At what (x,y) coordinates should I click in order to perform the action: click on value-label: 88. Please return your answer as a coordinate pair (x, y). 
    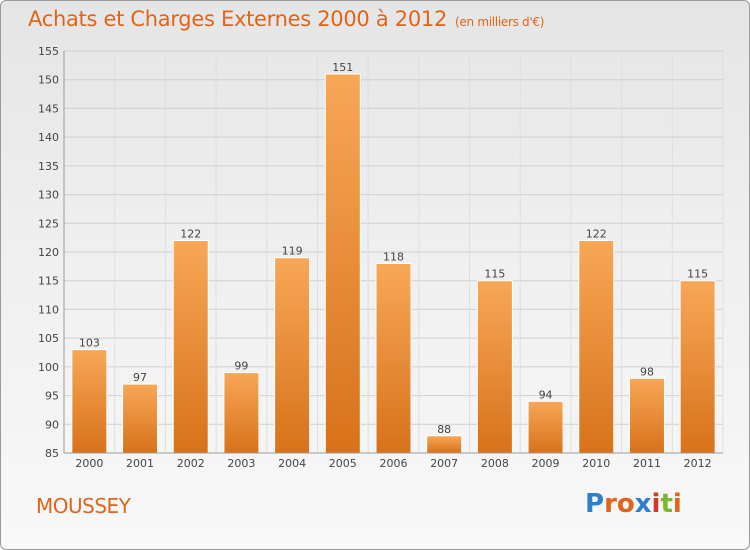
    Looking at the image, I should click on (444, 429).